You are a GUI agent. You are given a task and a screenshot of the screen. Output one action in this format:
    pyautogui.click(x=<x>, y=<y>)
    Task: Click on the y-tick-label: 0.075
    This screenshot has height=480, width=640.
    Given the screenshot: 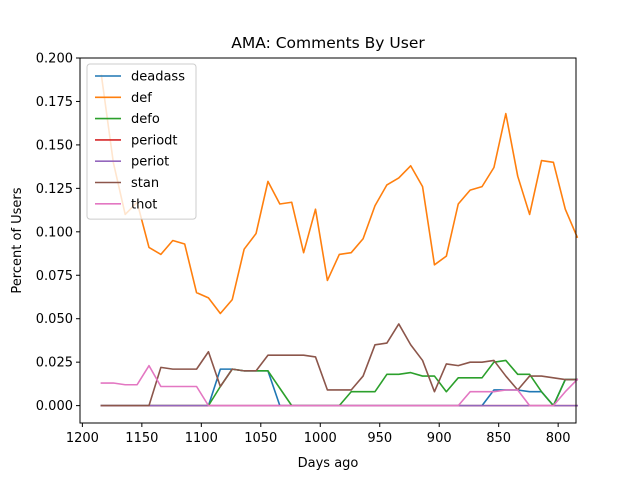 What is the action you would take?
    pyautogui.click(x=54, y=276)
    